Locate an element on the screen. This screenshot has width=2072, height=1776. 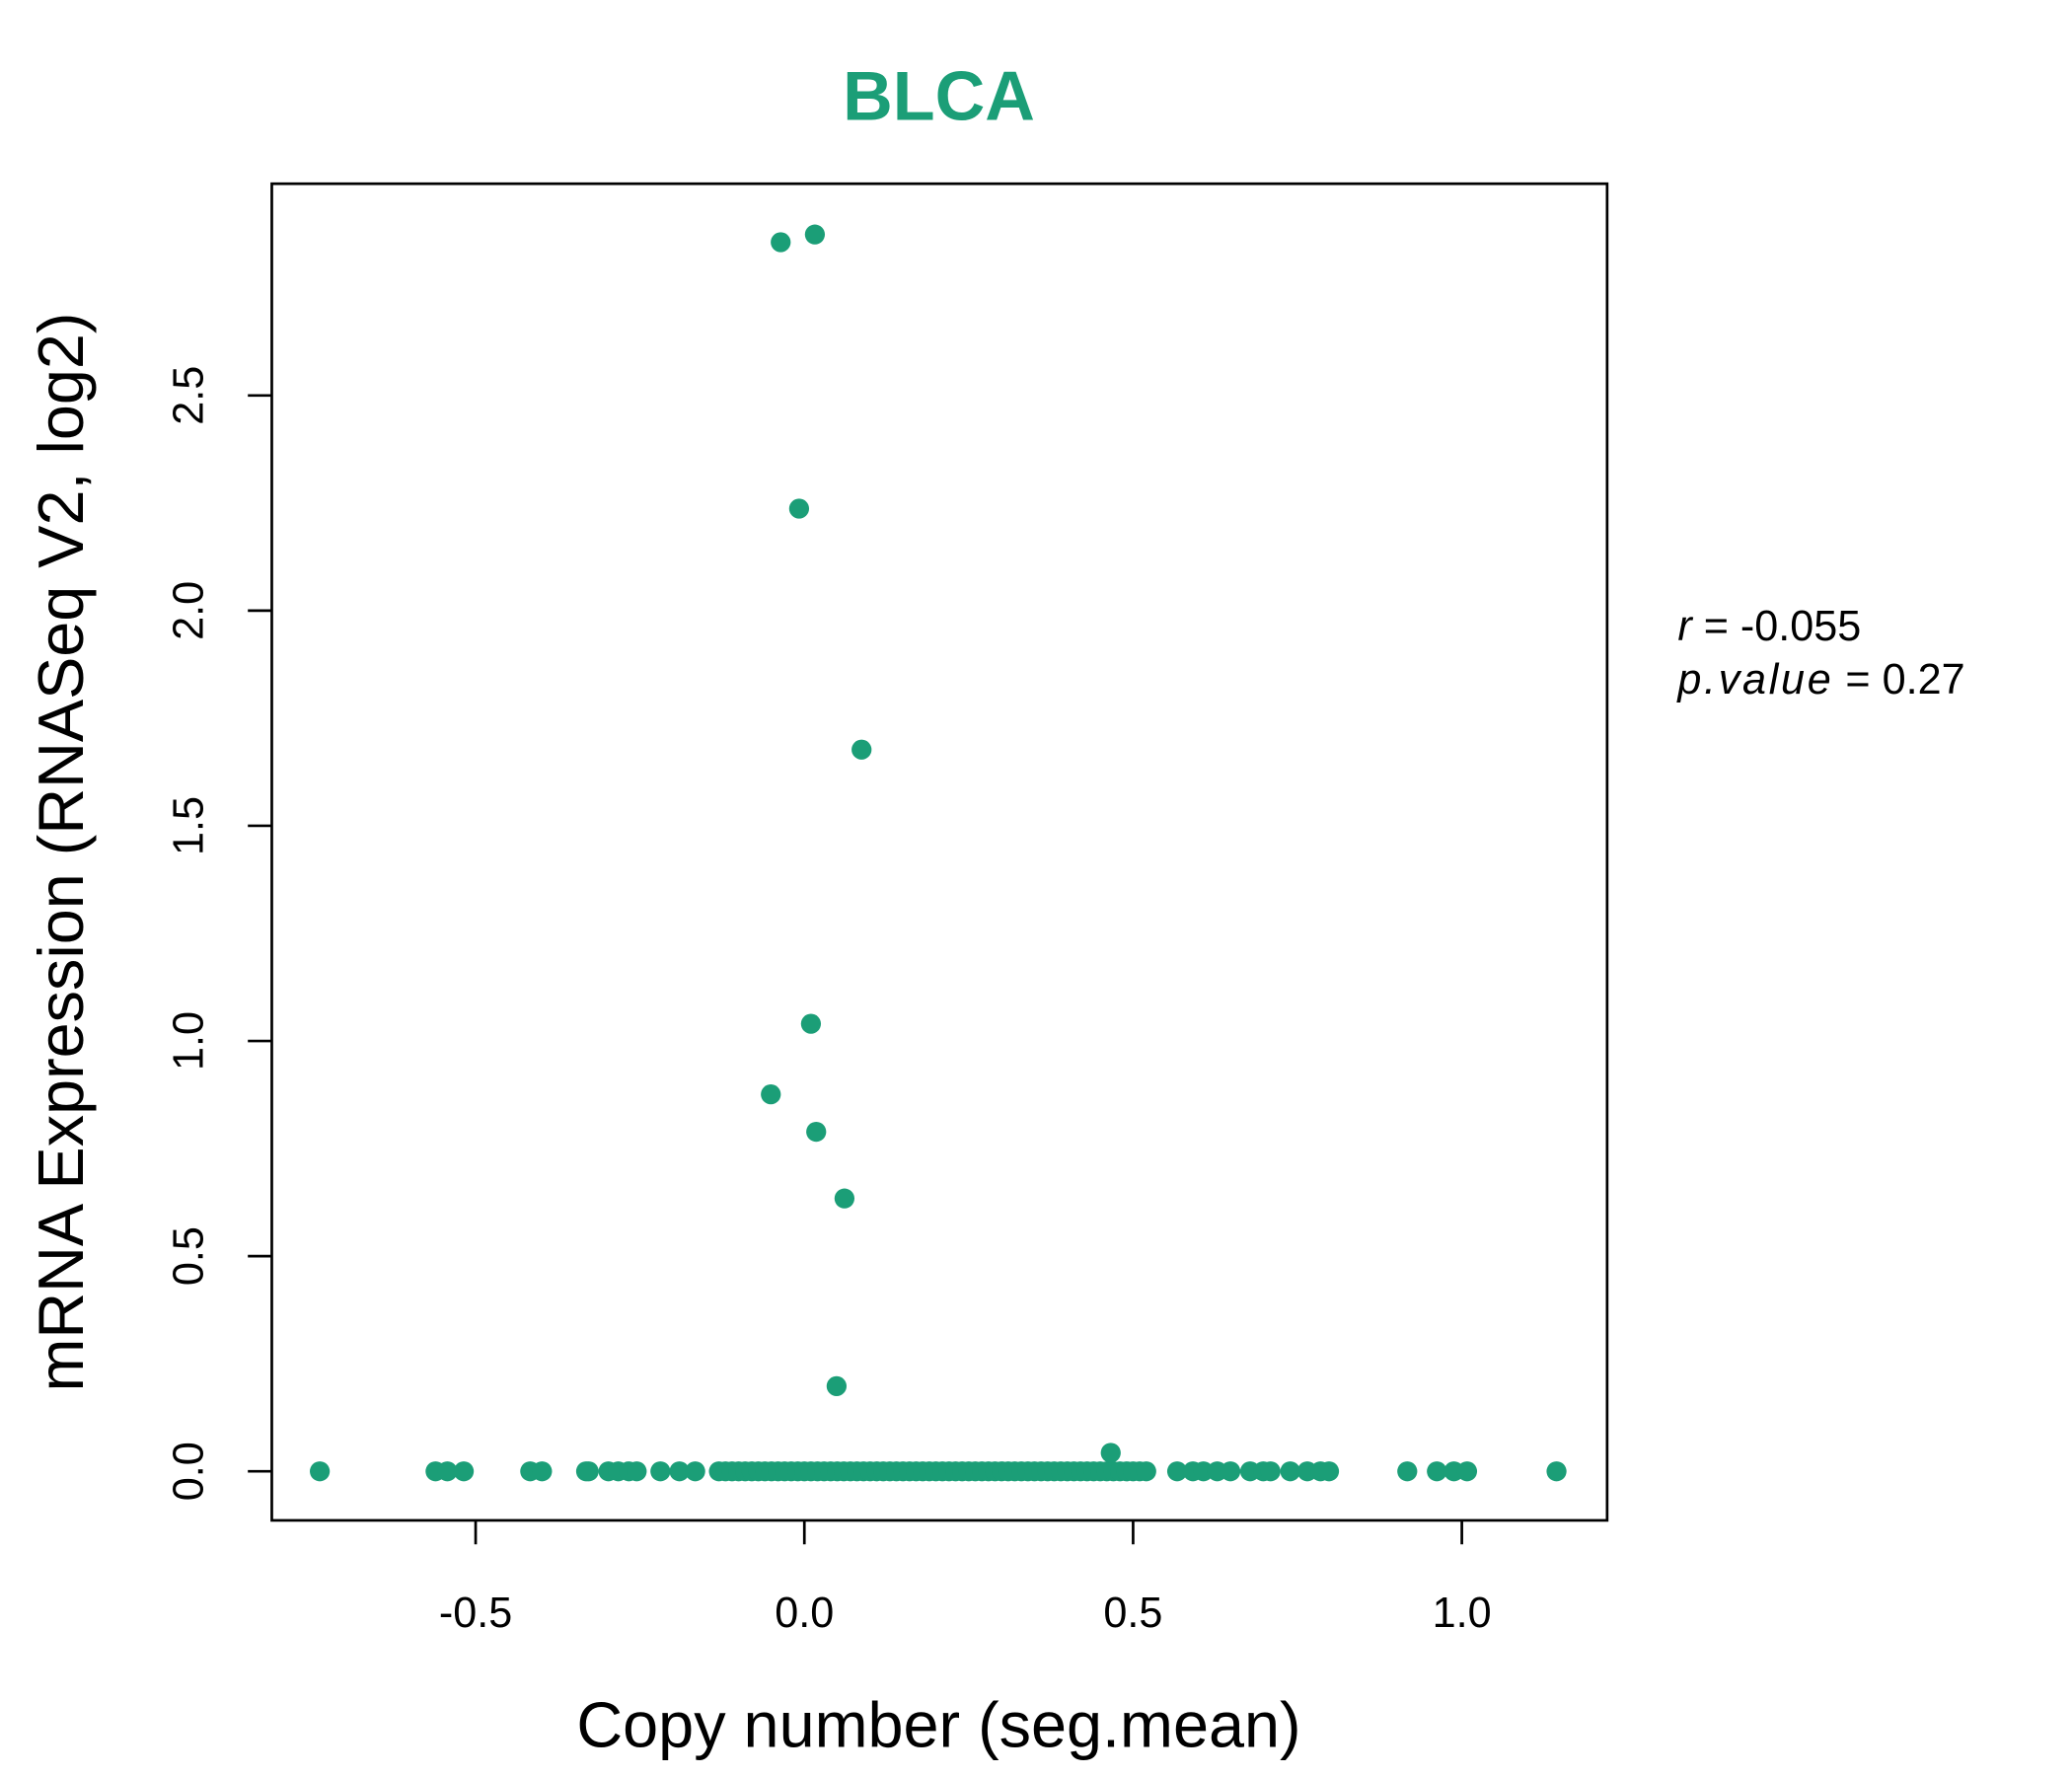
y-axis-label: mRNA Expression (RNASeq V2, log2) is located at coordinates (61, 853).